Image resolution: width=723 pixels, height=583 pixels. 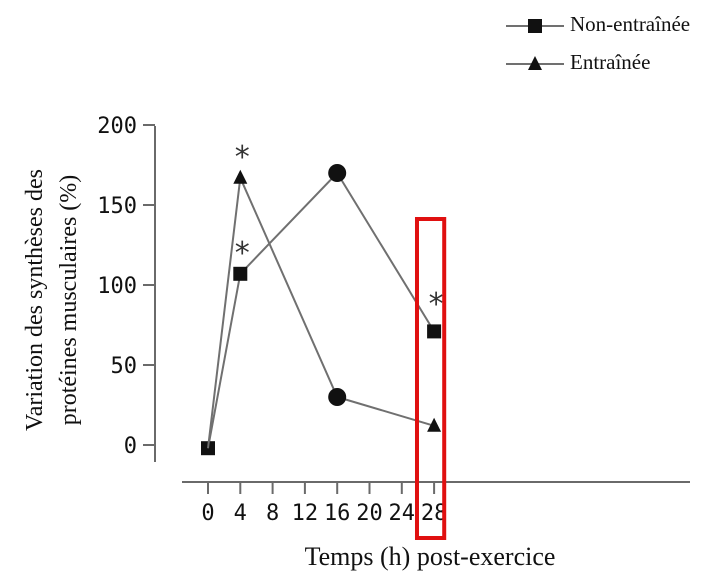 I want to click on series-line, so click(x=321, y=311).